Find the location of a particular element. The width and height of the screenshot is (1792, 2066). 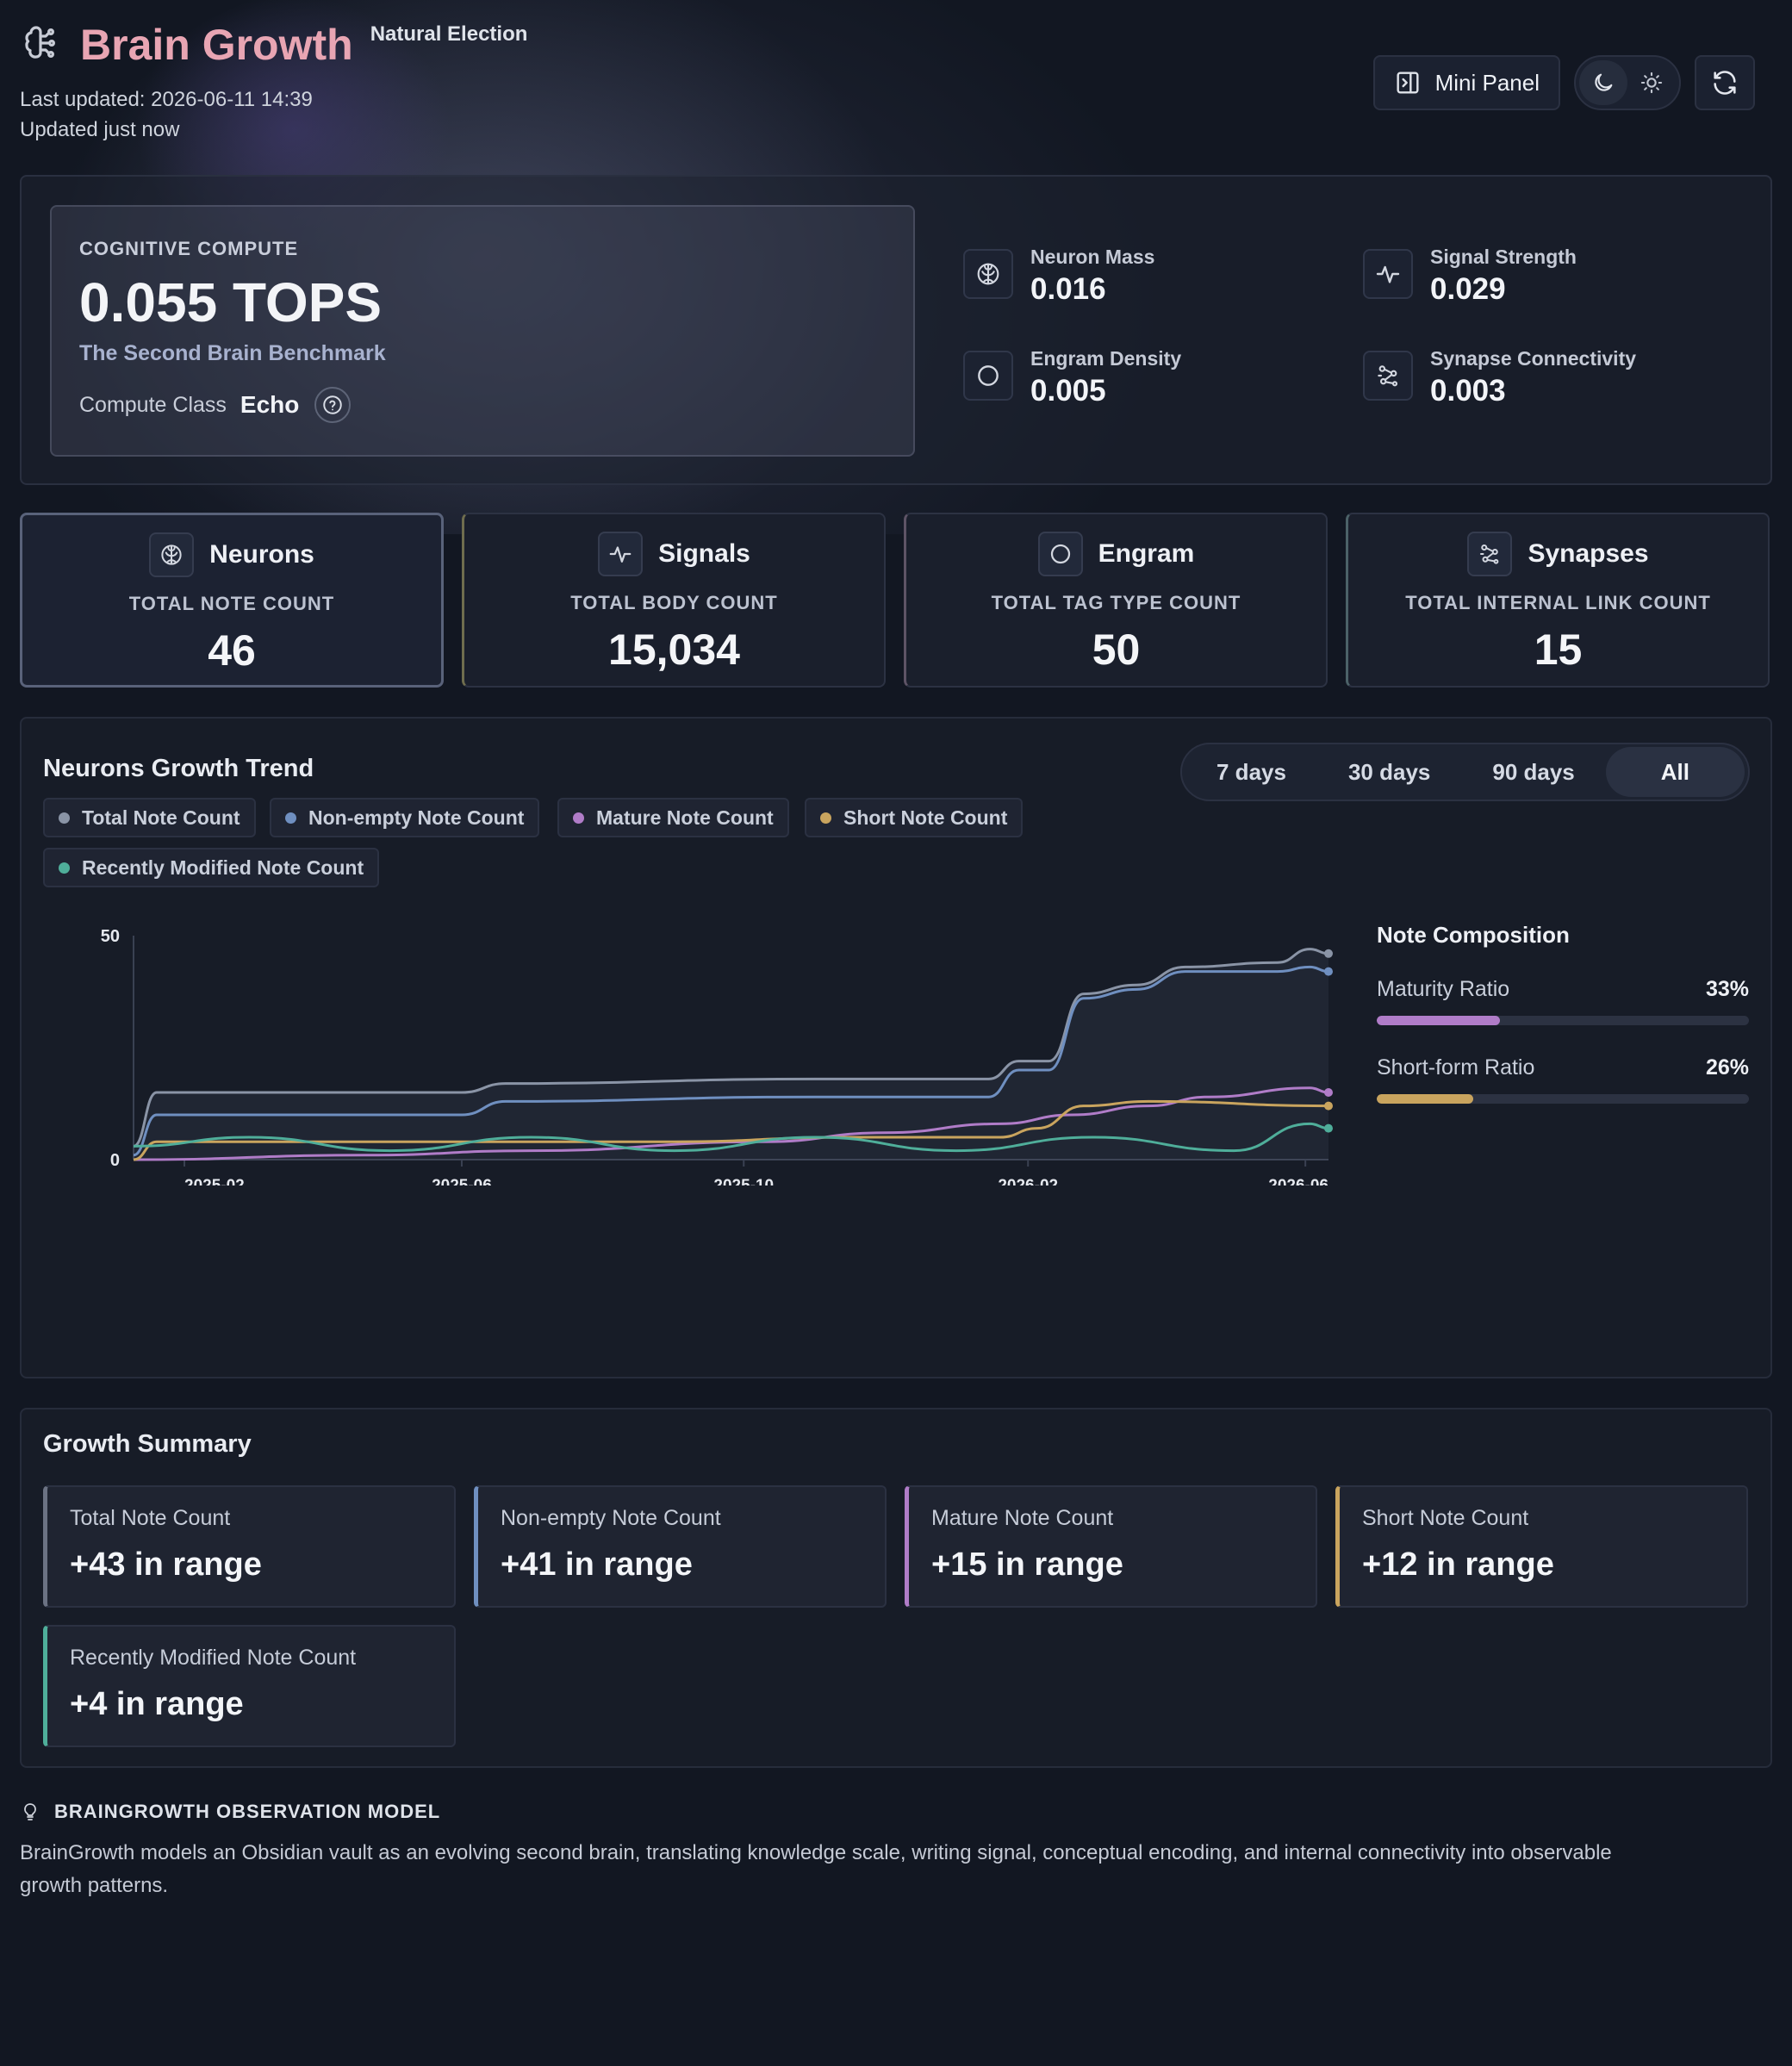

summary-label: Mature Note Count is located at coordinates (1023, 1518).